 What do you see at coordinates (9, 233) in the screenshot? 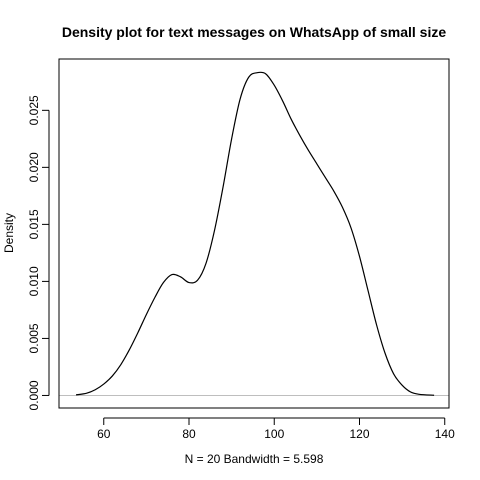
I see `y-axis-label: Density` at bounding box center [9, 233].